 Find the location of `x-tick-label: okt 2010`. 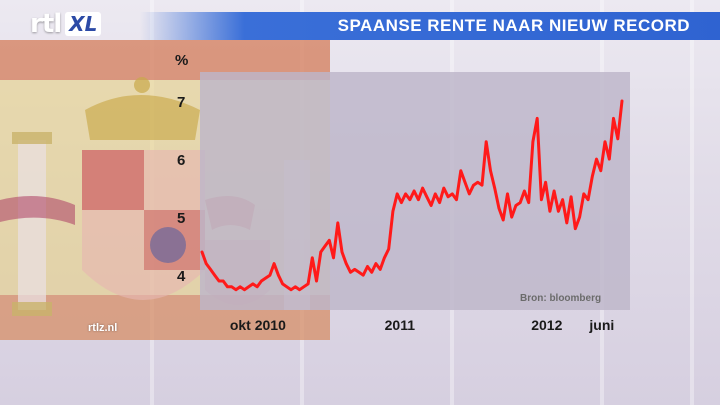

x-tick-label: okt 2010 is located at coordinates (258, 325).